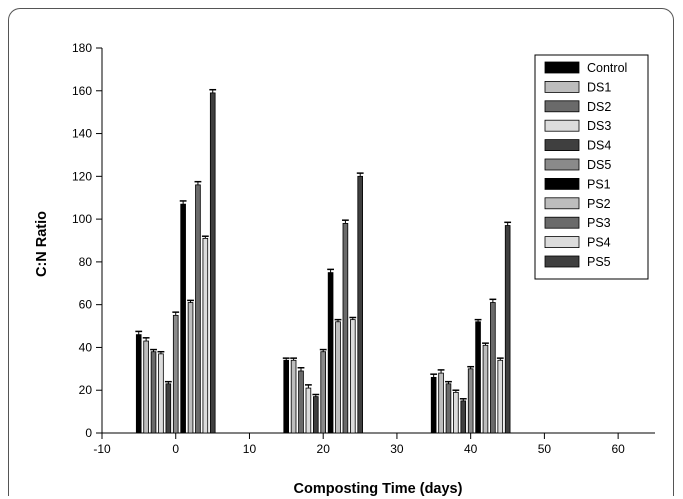  I want to click on x-axis-label: Composting Time (days), so click(378, 489).